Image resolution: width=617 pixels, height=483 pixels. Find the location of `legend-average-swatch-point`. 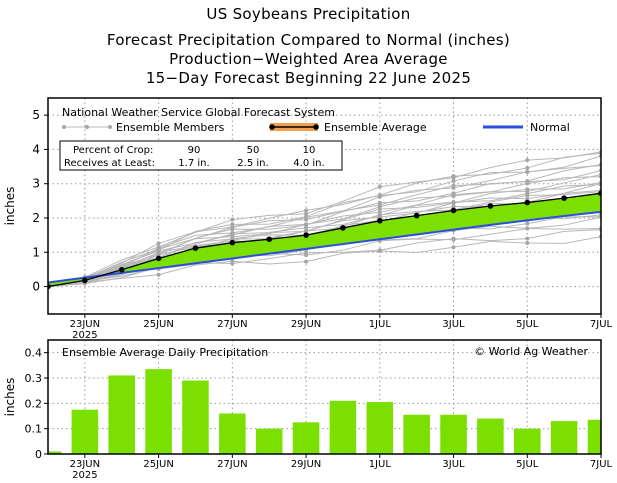

legend-average-swatch-point is located at coordinates (316, 127).